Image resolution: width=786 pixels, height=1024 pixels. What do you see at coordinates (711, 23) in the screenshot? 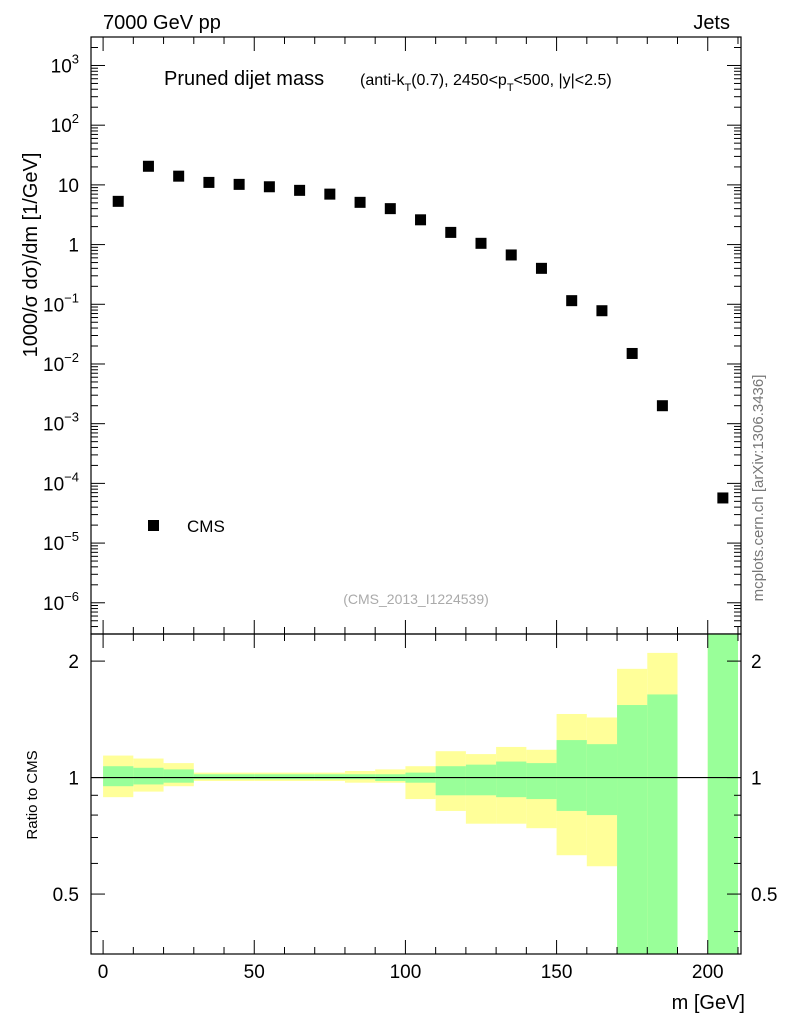
I see `header-right: Jets` at bounding box center [711, 23].